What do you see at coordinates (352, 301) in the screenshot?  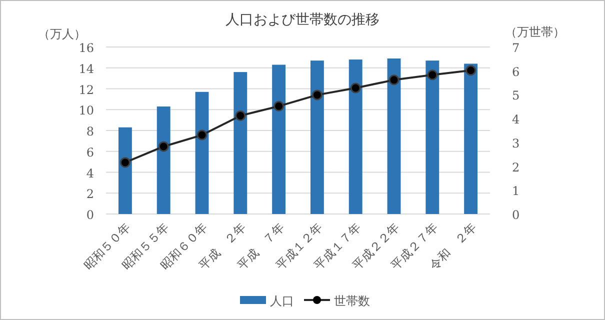 I see `legend-label: 世帯数` at bounding box center [352, 301].